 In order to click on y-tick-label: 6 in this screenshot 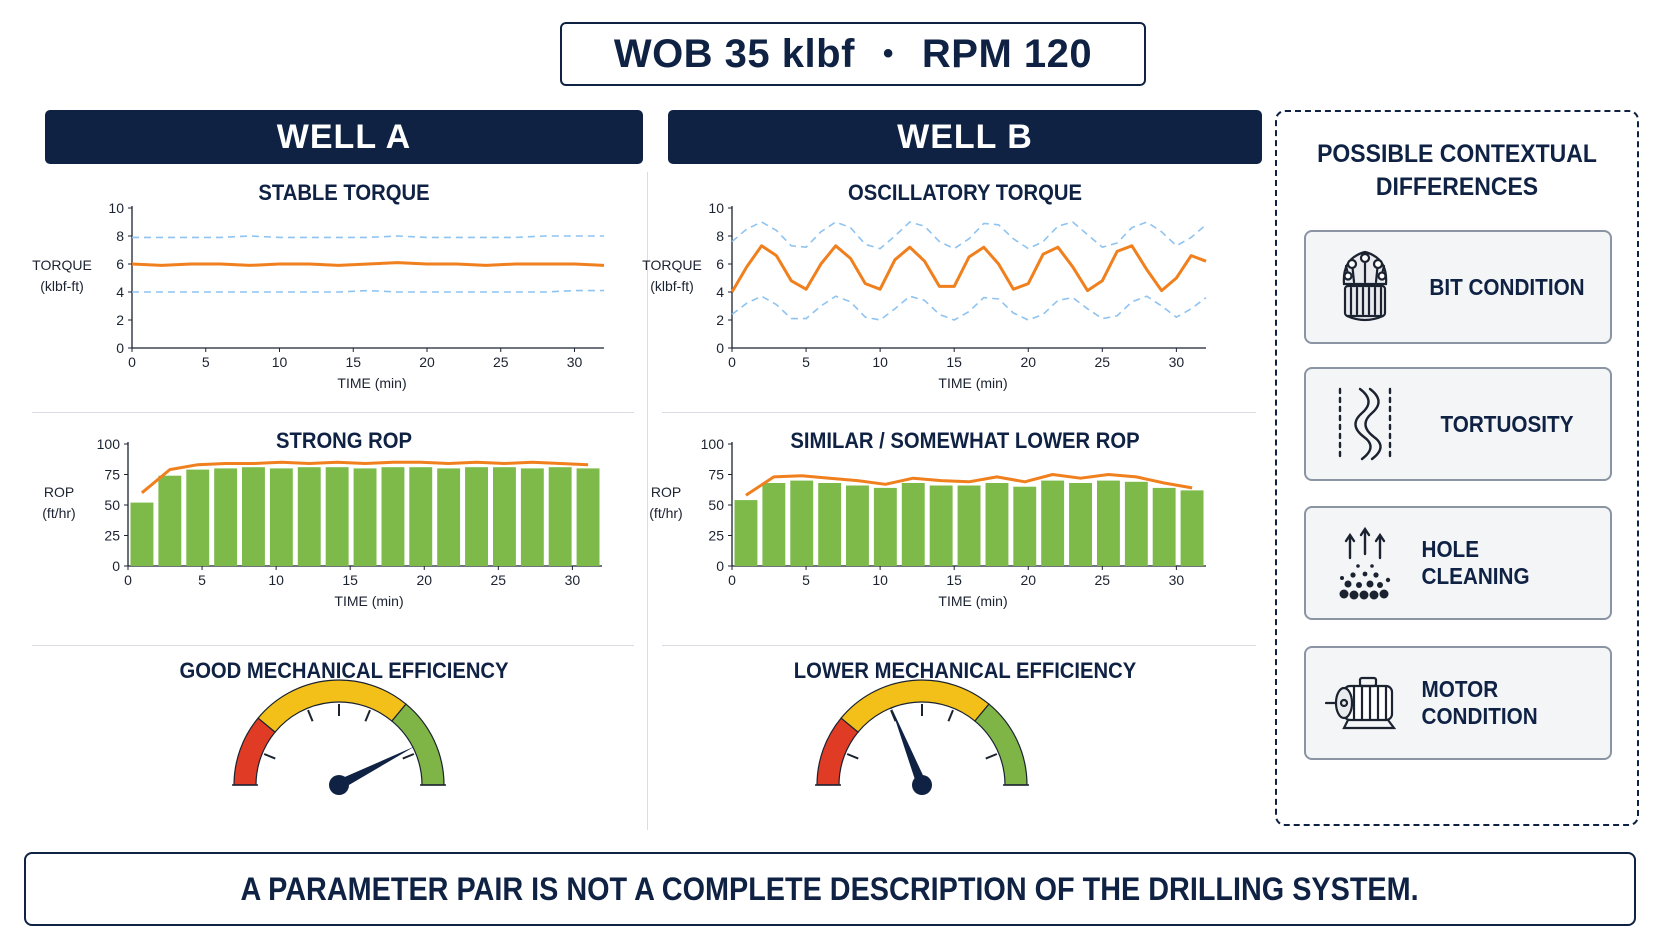, I will do `click(720, 264)`.